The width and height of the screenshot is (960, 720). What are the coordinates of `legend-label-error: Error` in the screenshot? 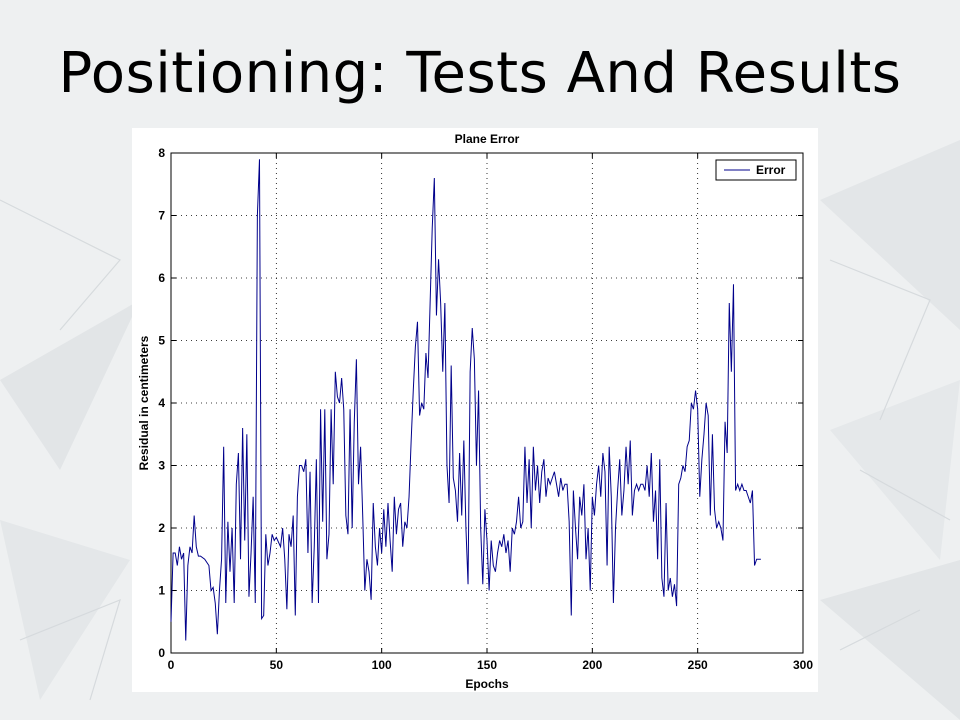 It's located at (771, 170).